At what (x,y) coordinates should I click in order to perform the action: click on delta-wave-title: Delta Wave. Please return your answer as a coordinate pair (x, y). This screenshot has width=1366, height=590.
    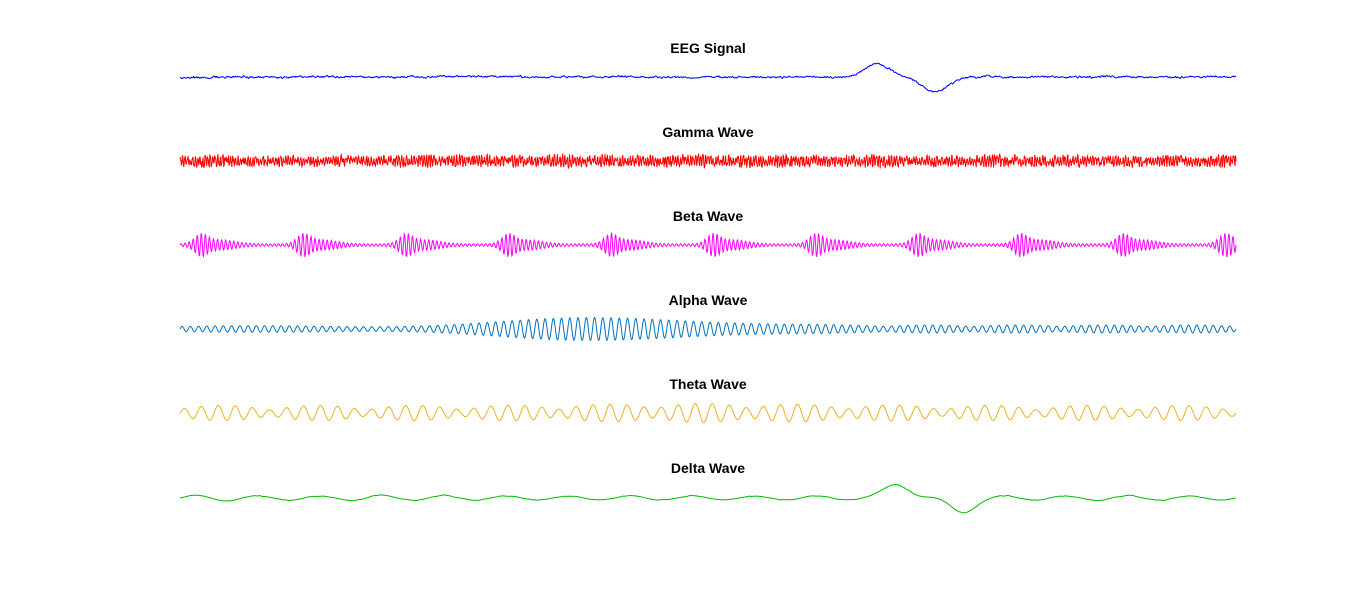
    Looking at the image, I should click on (708, 468).